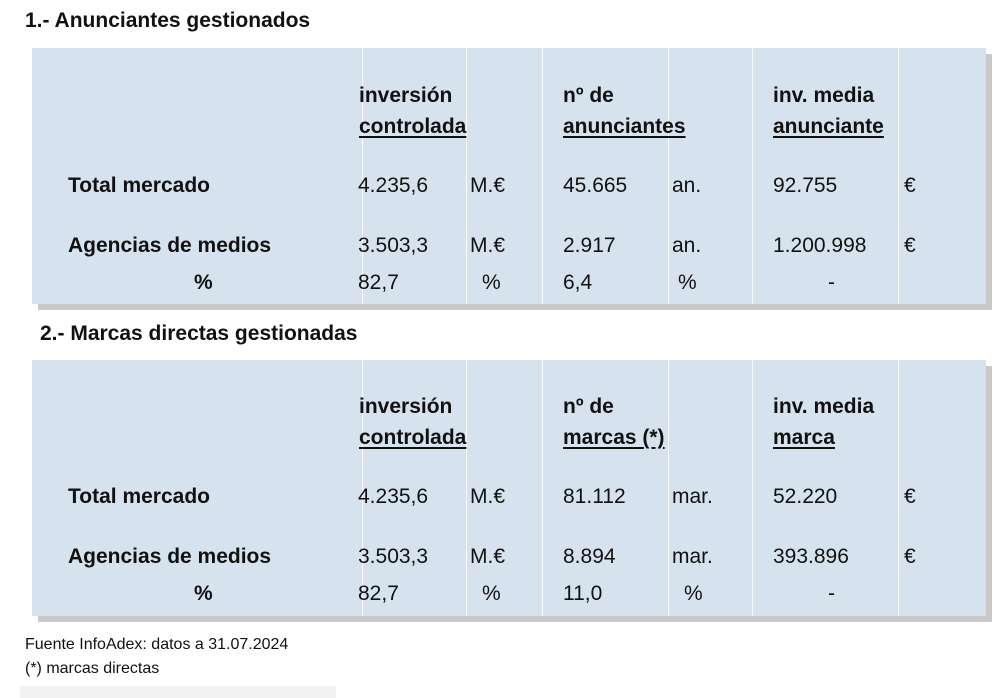 This screenshot has width=1000, height=698. What do you see at coordinates (589, 245) in the screenshot?
I see `cell-value: 2.917` at bounding box center [589, 245].